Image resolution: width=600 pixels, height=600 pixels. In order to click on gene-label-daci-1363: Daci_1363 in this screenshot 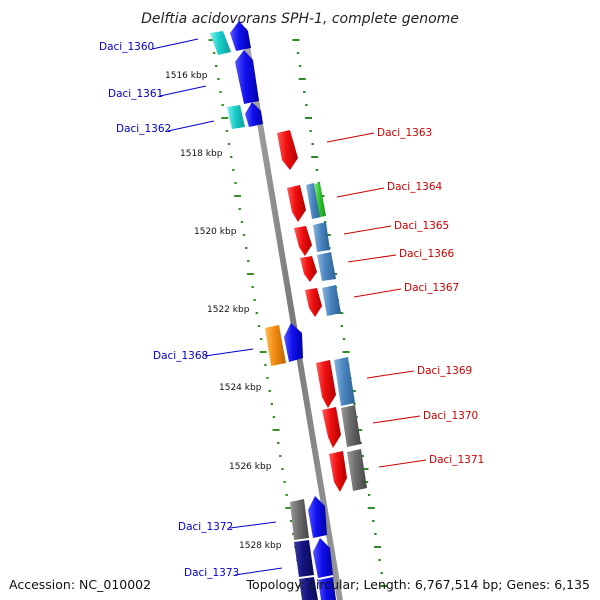, I will do `click(404, 133)`.